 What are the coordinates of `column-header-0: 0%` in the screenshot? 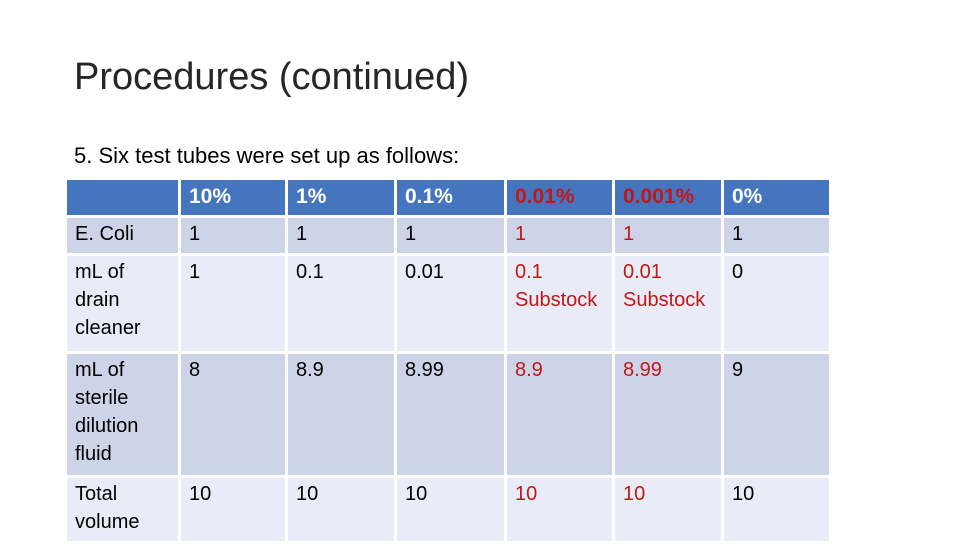 It's located at (776, 197).